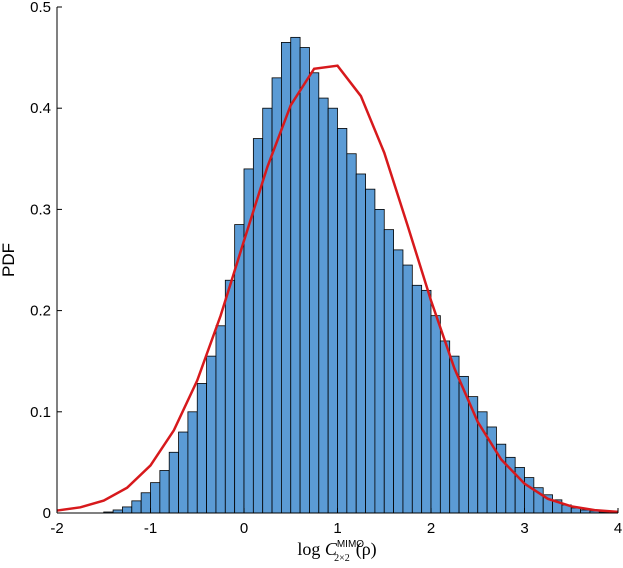  What do you see at coordinates (40, 311) in the screenshot?
I see `y-tick-label: 0.2` at bounding box center [40, 311].